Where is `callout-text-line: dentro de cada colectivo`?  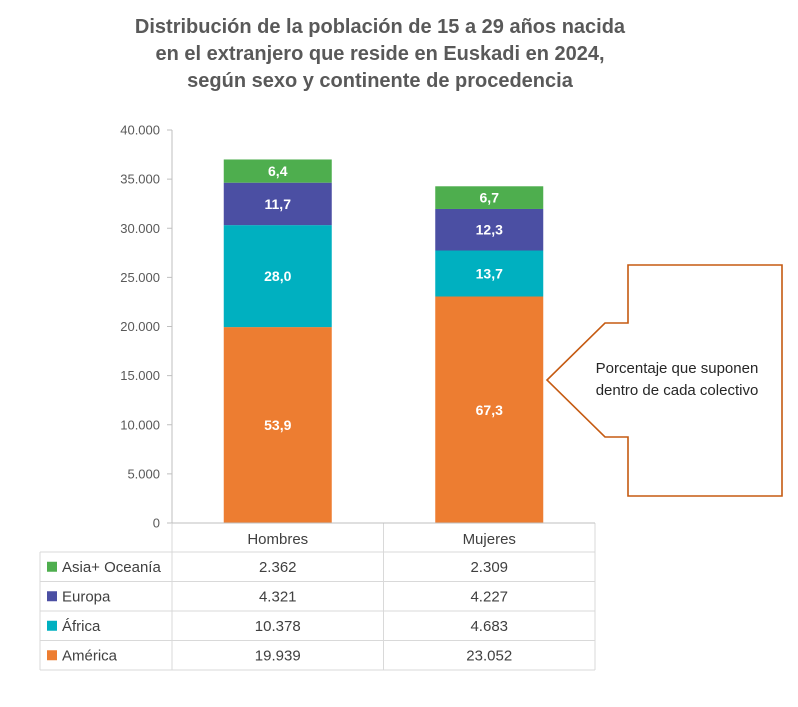
callout-text-line: dentro de cada colectivo is located at coordinates (677, 390).